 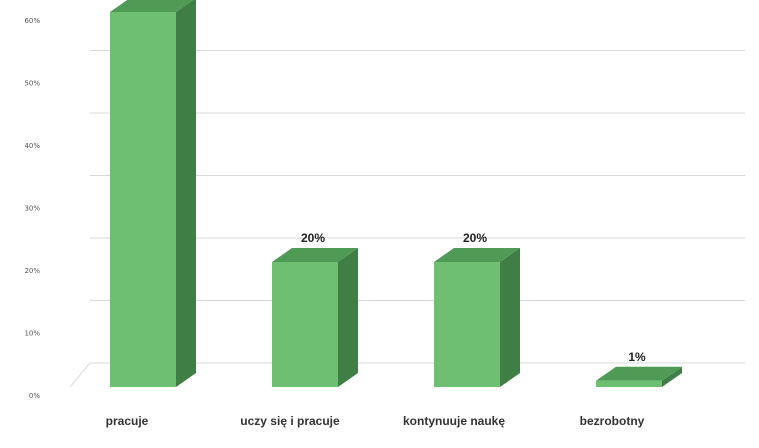 What do you see at coordinates (612, 421) in the screenshot?
I see `category-label: bezrobotny` at bounding box center [612, 421].